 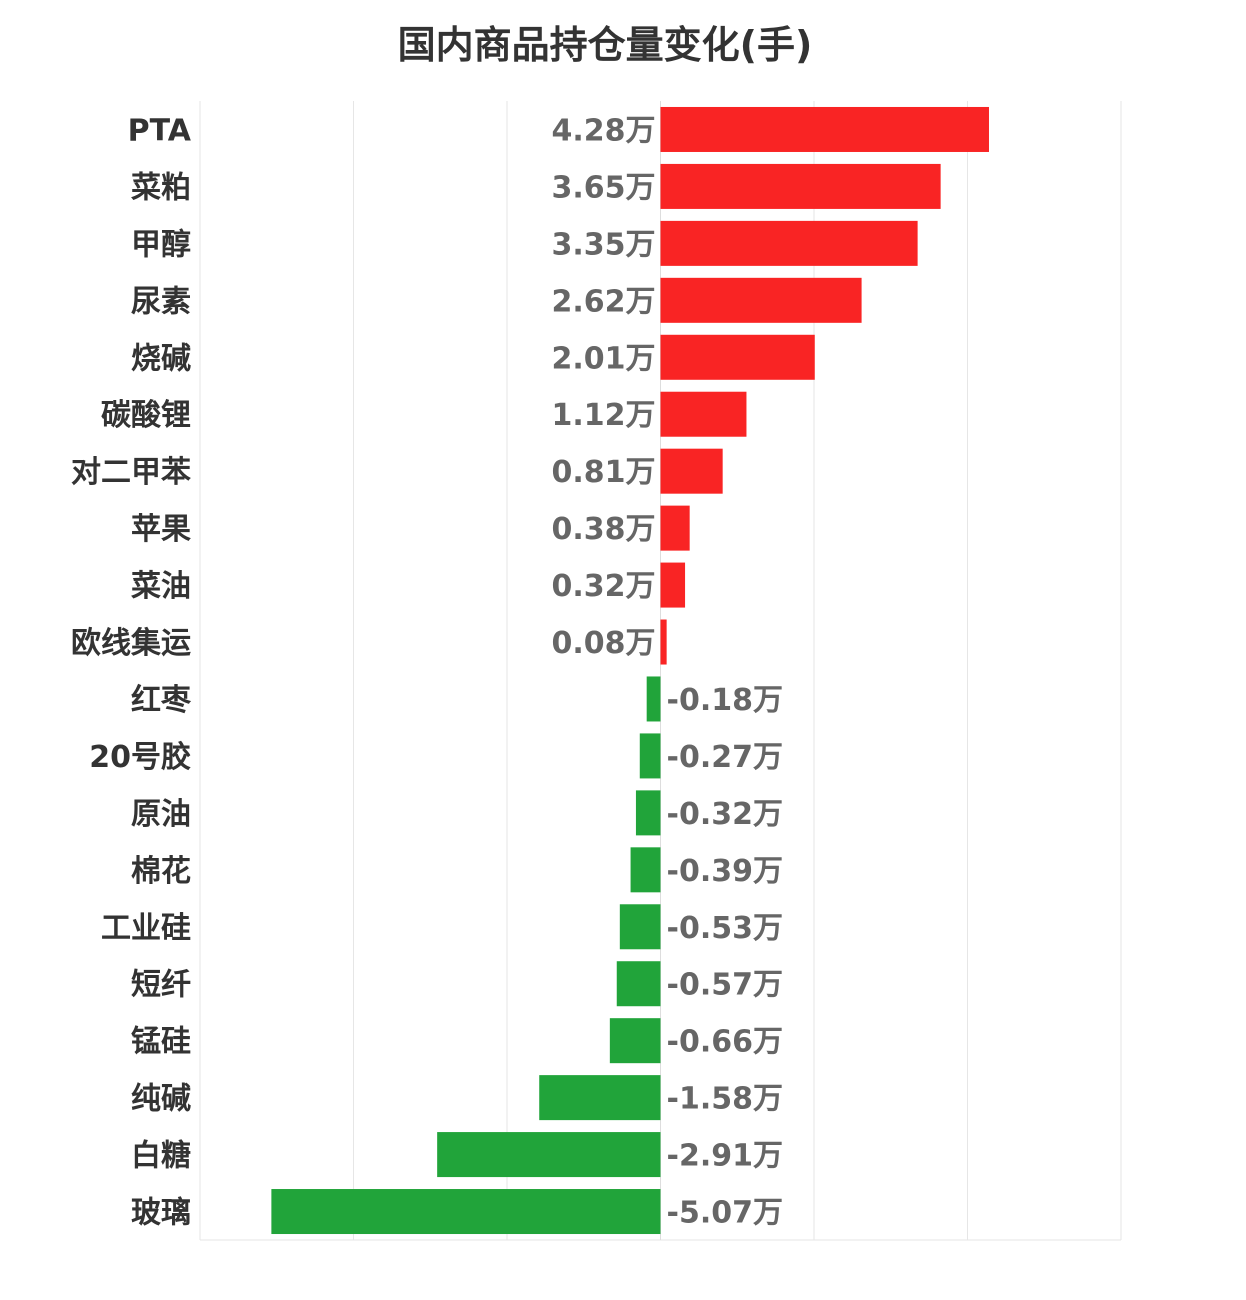 I want to click on data-label: 2.01万, so click(x=603, y=358).